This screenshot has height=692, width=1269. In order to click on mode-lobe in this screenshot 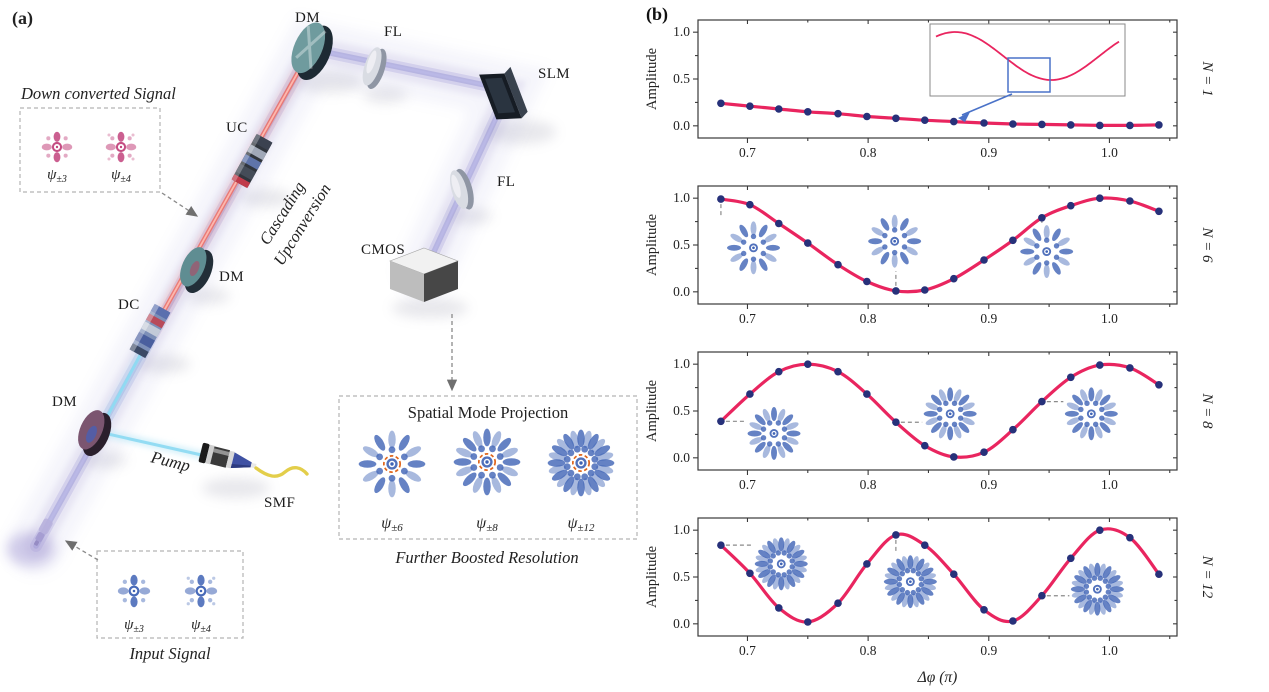, I will do `click(121, 136)`.